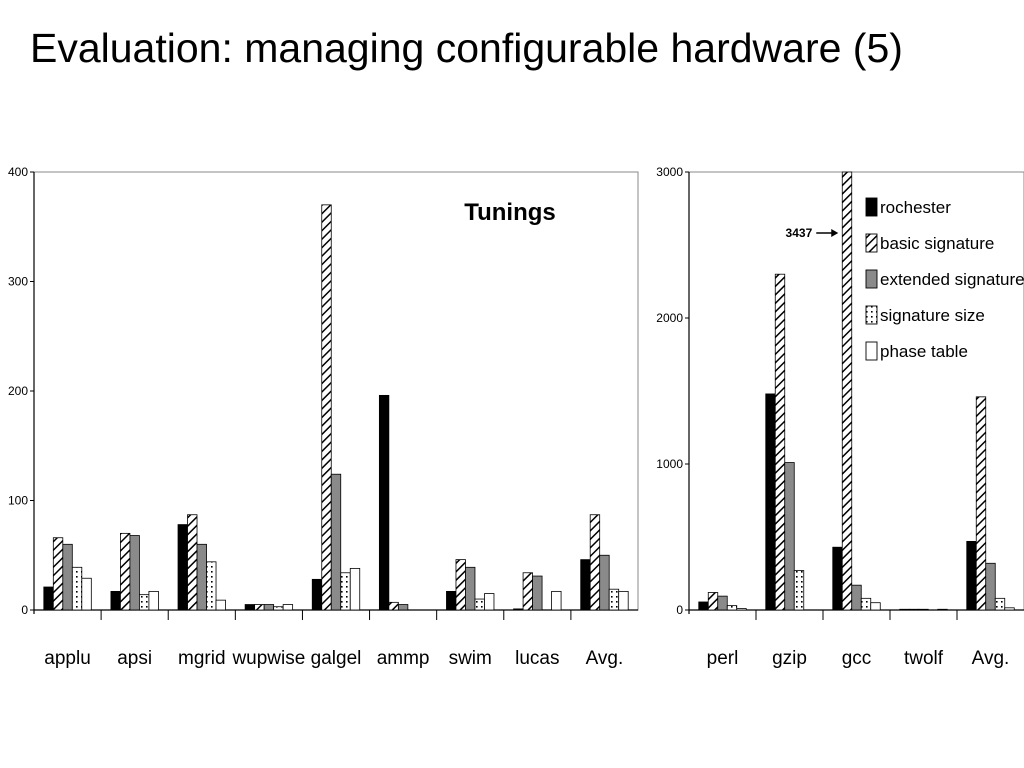 This screenshot has height=768, width=1024. Describe the element at coordinates (835, 233) in the screenshot. I see `callout-arrow-head` at that location.